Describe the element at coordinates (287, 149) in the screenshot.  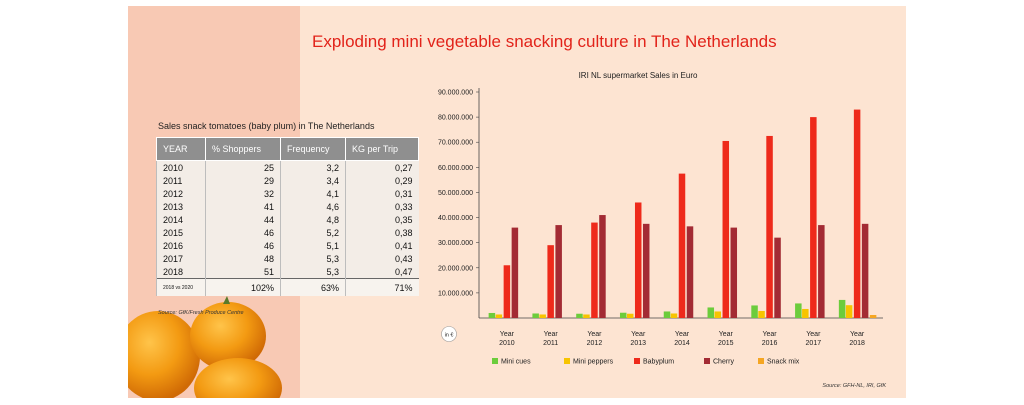
I see `table-header-row: YEAR % Shoppers Frequency KG per Trip` at that location.